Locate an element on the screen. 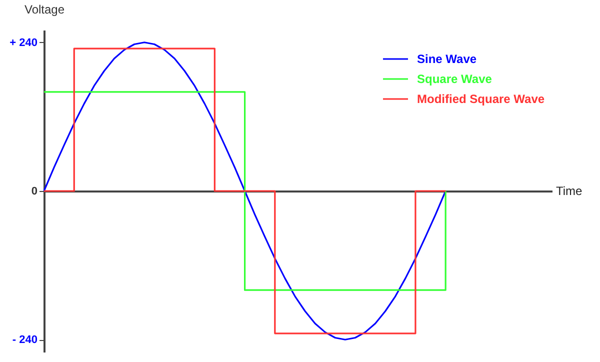  legend-label: Square Wave is located at coordinates (454, 79).